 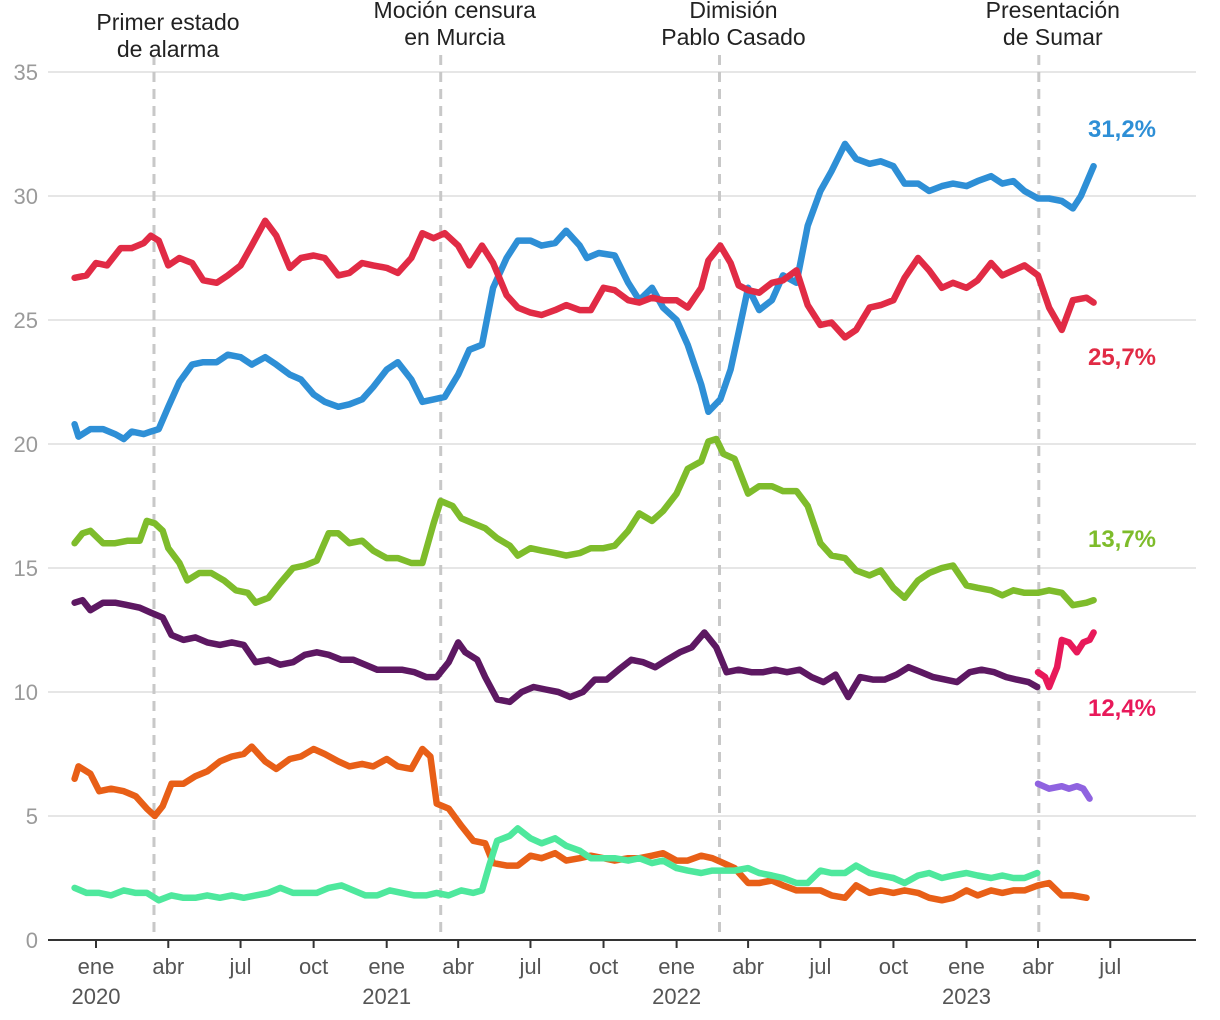 What do you see at coordinates (1053, 37) in the screenshot?
I see `event-label: de Sumar` at bounding box center [1053, 37].